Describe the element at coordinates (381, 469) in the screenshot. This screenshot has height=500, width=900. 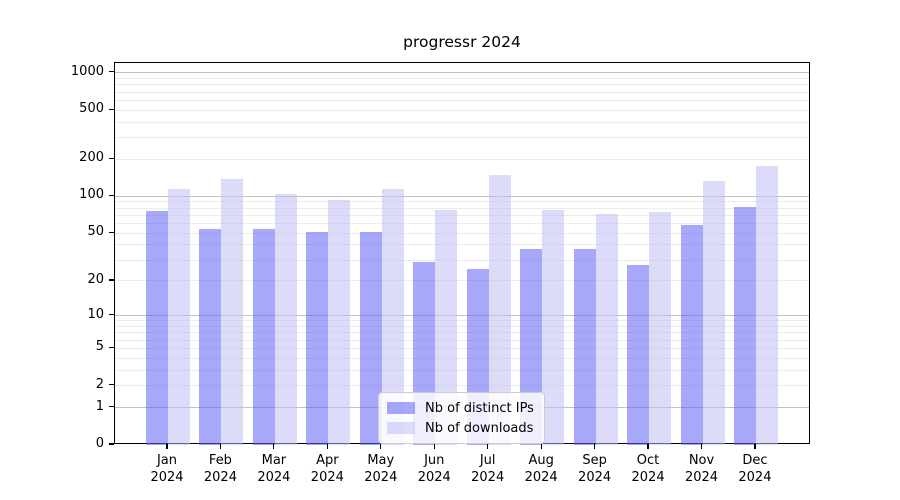
I see `x-tick-label: May 2024` at that location.